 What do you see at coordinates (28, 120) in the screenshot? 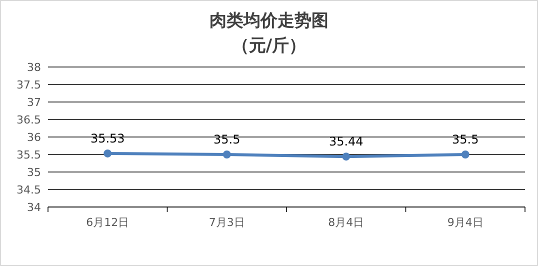
I see `y-tick-label: 36.5` at bounding box center [28, 120].